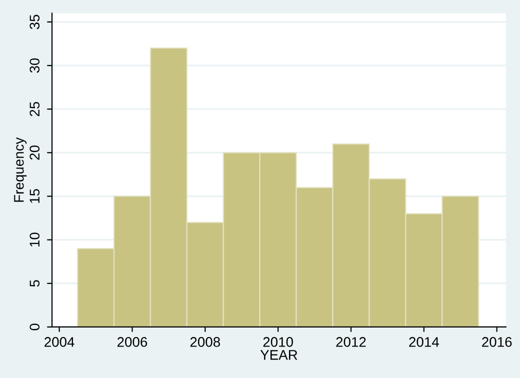 The width and height of the screenshot is (520, 378). Describe the element at coordinates (132, 342) in the screenshot. I see `x-tick-label: 2006` at that location.